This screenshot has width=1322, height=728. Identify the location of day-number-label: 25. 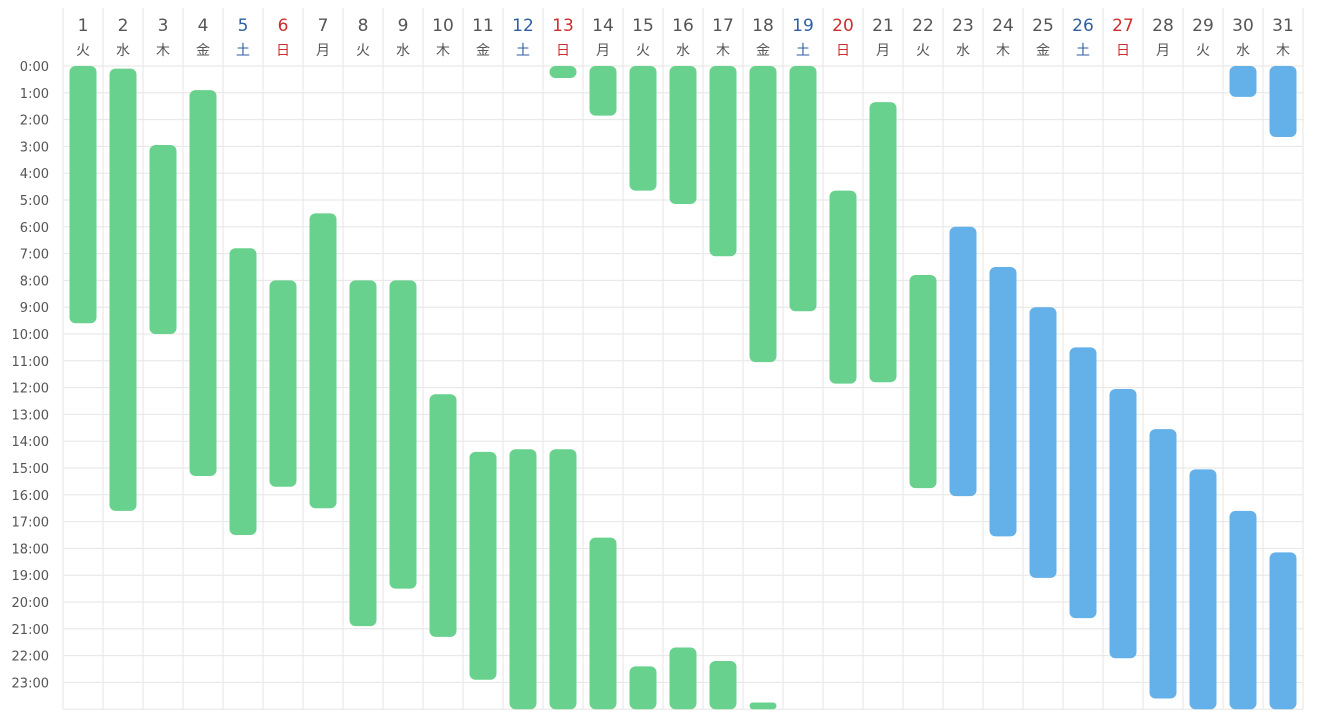
(1043, 26).